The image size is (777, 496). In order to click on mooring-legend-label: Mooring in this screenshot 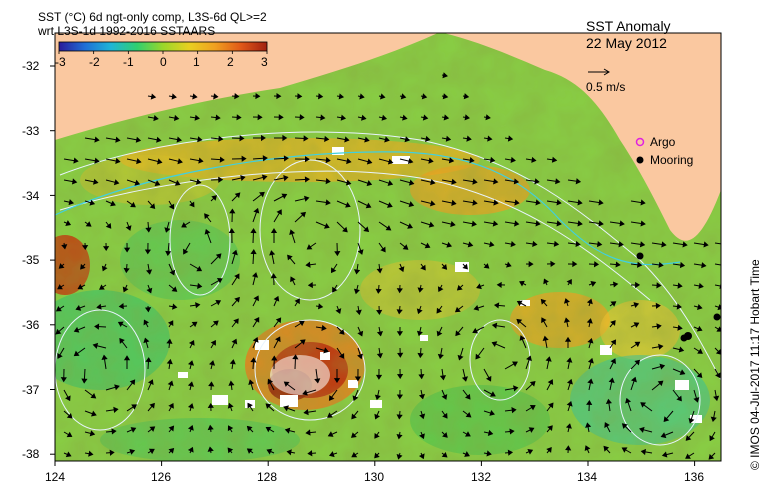, I will do `click(672, 160)`.